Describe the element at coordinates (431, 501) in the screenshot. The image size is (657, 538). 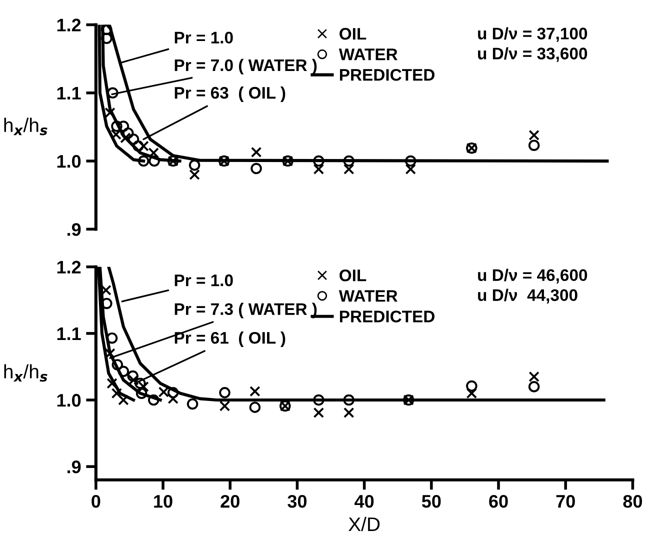
I see `x-tick-label: 50` at that location.